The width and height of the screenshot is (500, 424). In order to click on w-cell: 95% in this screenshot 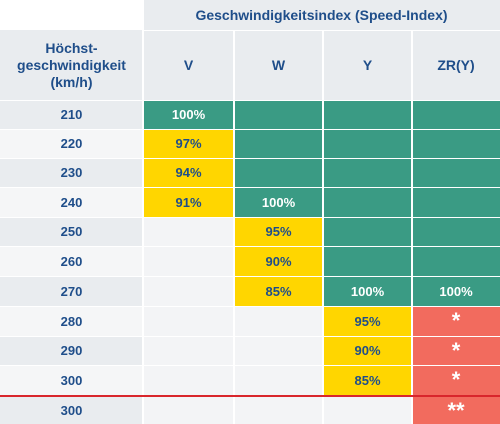, I will do `click(278, 231)`.